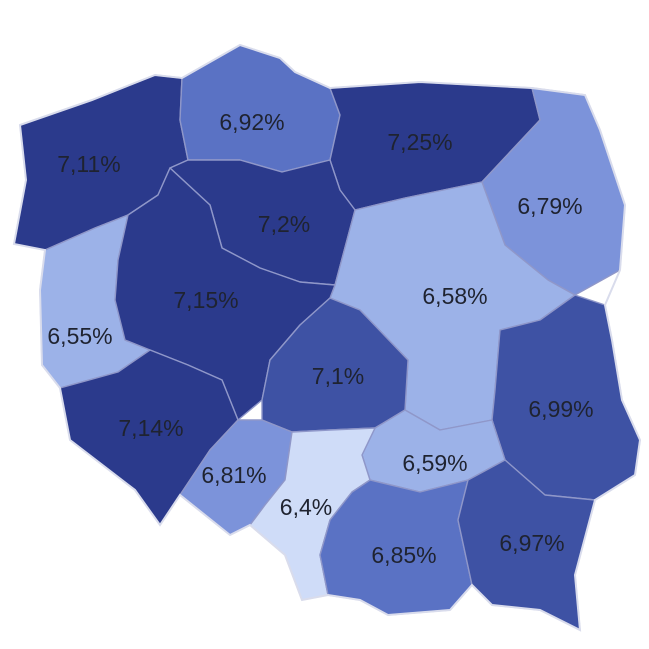 The width and height of the screenshot is (649, 649). I want to click on label-pomorskie: 6,92%, so click(251, 122).